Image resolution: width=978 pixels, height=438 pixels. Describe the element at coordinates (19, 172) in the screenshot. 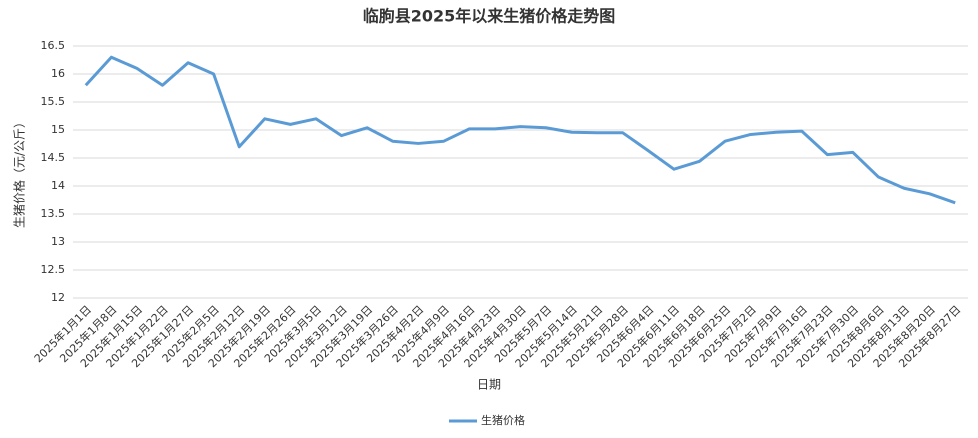

I see `y-axis-label: 生猪价格（元/公斤）` at that location.